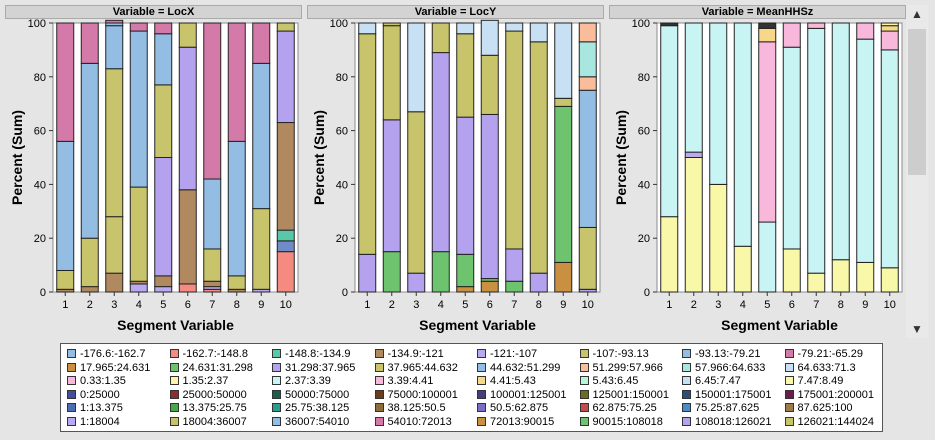  What do you see at coordinates (153, 12) in the screenshot?
I see `panel-title: Variable = LocX` at bounding box center [153, 12].